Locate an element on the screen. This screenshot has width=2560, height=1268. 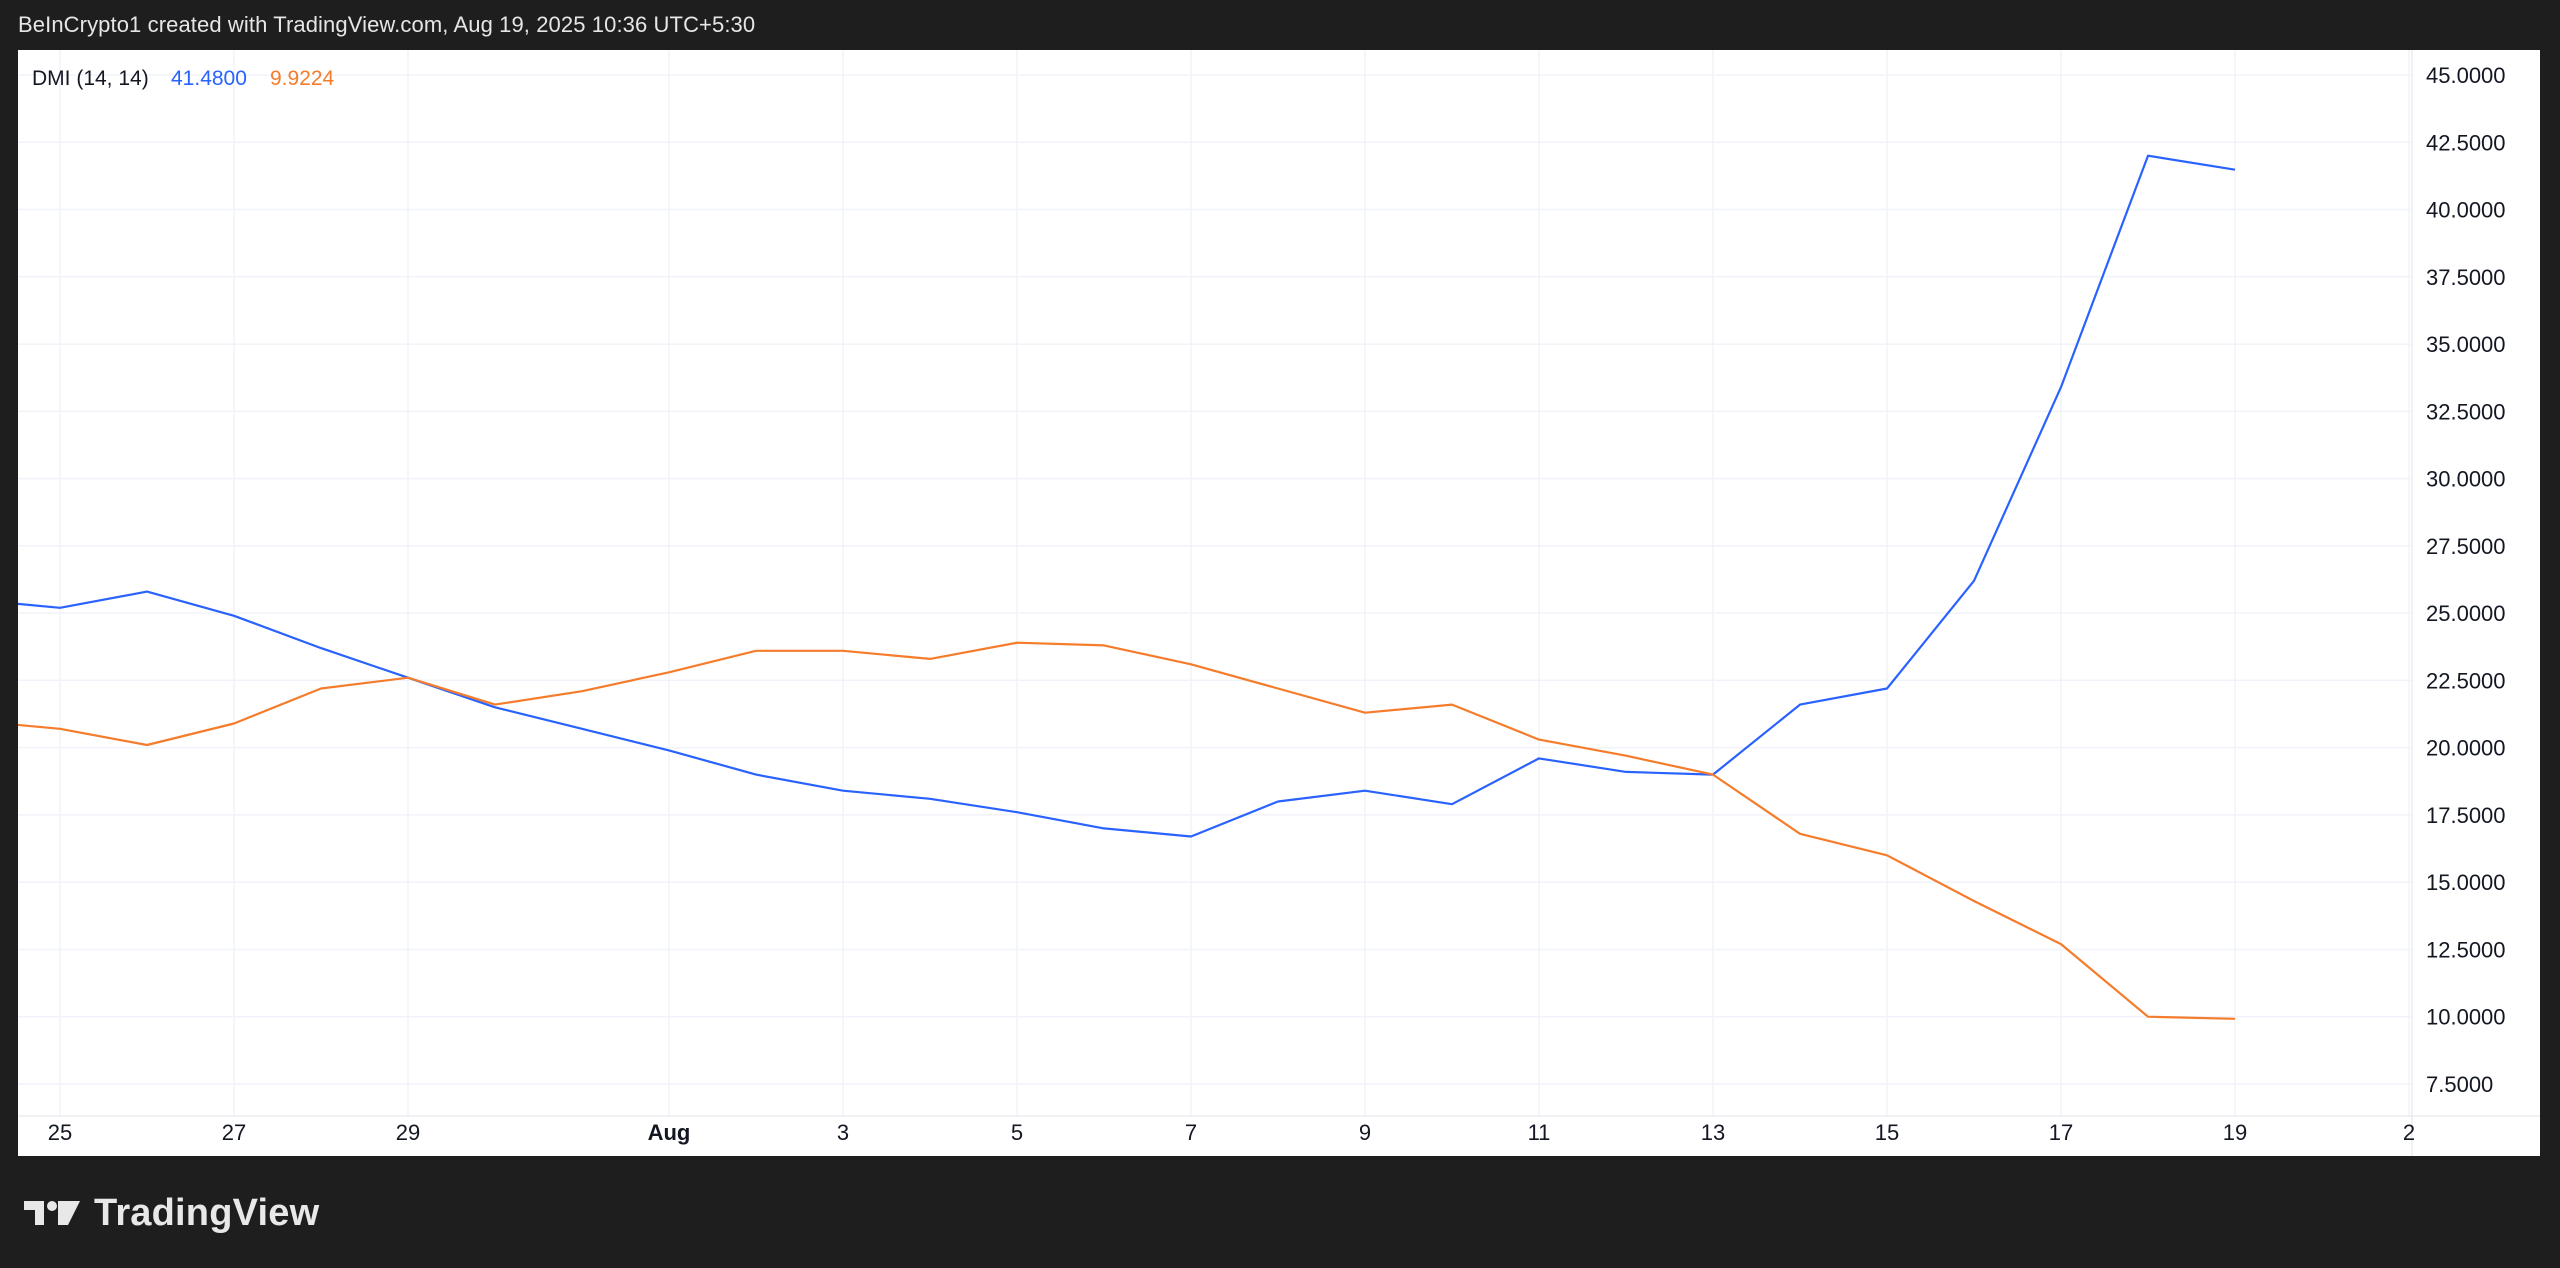
legend-minus-di-value: 9.9224 is located at coordinates (302, 78).